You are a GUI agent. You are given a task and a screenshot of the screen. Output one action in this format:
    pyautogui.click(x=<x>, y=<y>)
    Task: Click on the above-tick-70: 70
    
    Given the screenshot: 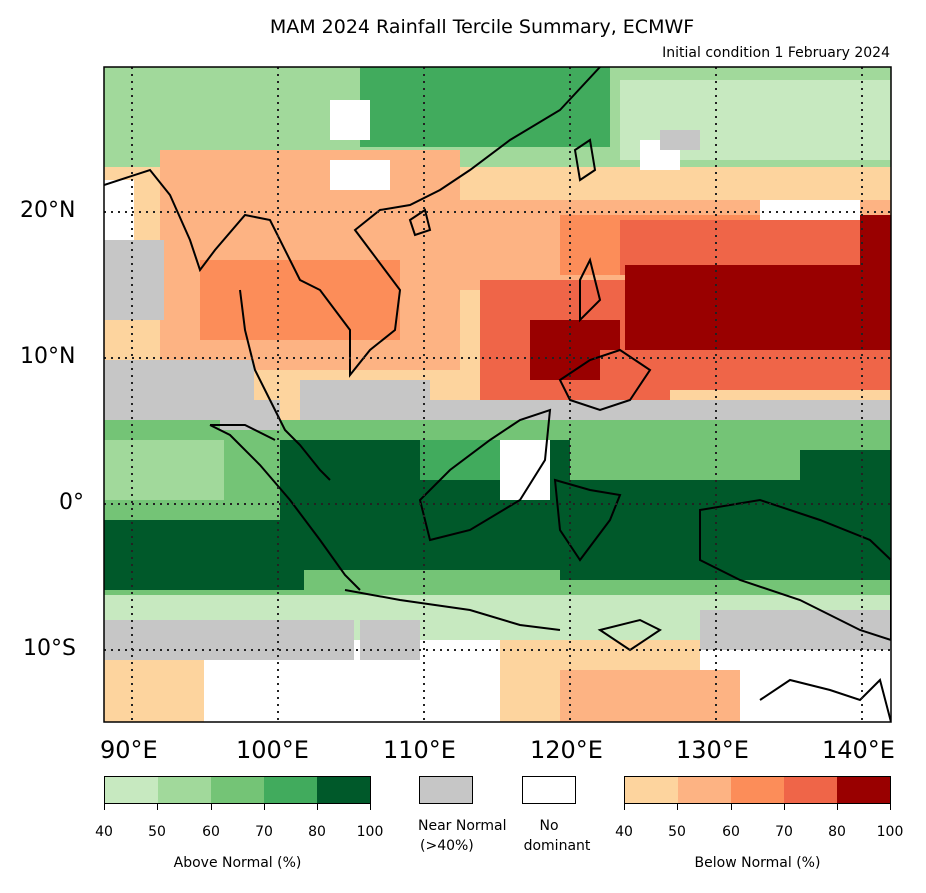 What is the action you would take?
    pyautogui.click(x=264, y=832)
    